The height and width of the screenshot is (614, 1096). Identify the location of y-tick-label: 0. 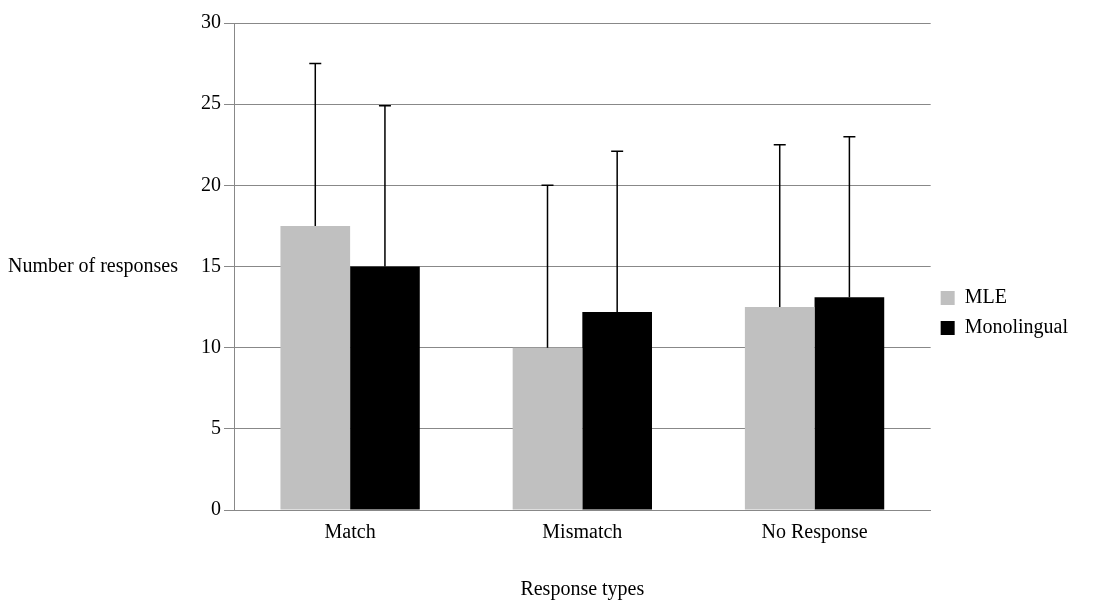
(216, 508).